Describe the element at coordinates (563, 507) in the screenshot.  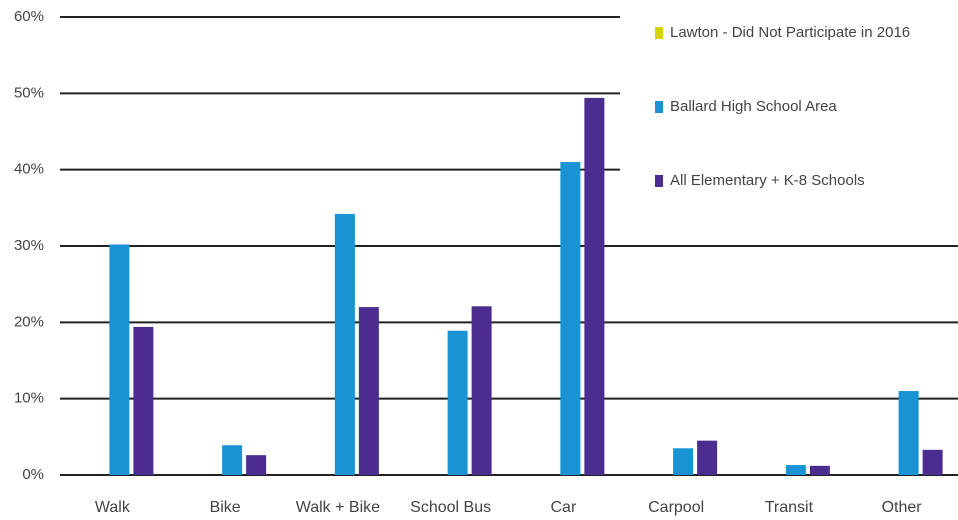
I see `x-tick-label: Car` at that location.